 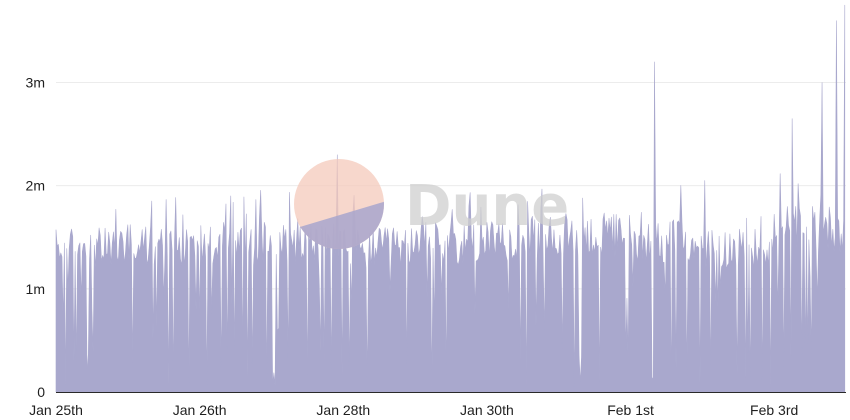 I want to click on watermark-text: Dune, so click(x=487, y=206).